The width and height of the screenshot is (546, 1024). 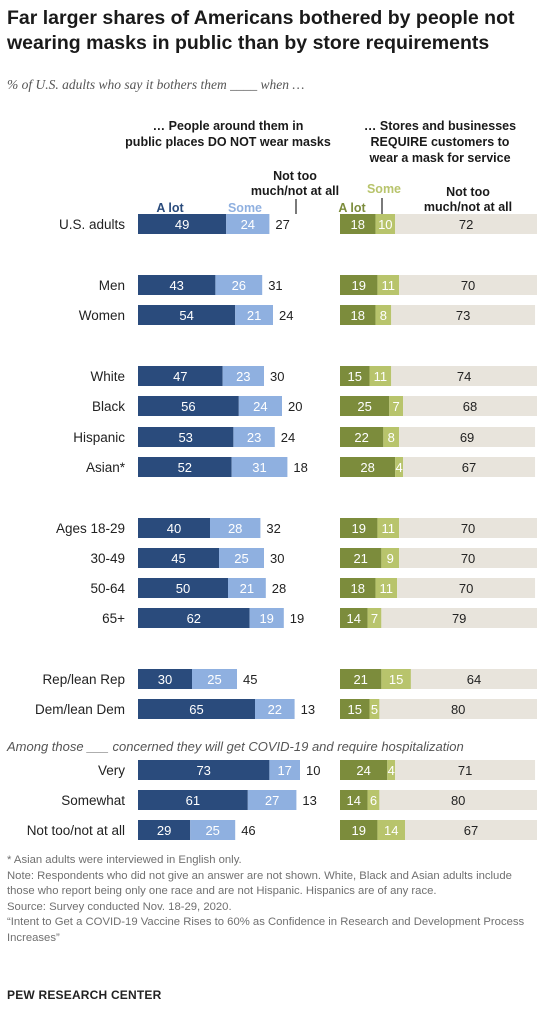 I want to click on value-label-left-some: 19, so click(x=266, y=618).